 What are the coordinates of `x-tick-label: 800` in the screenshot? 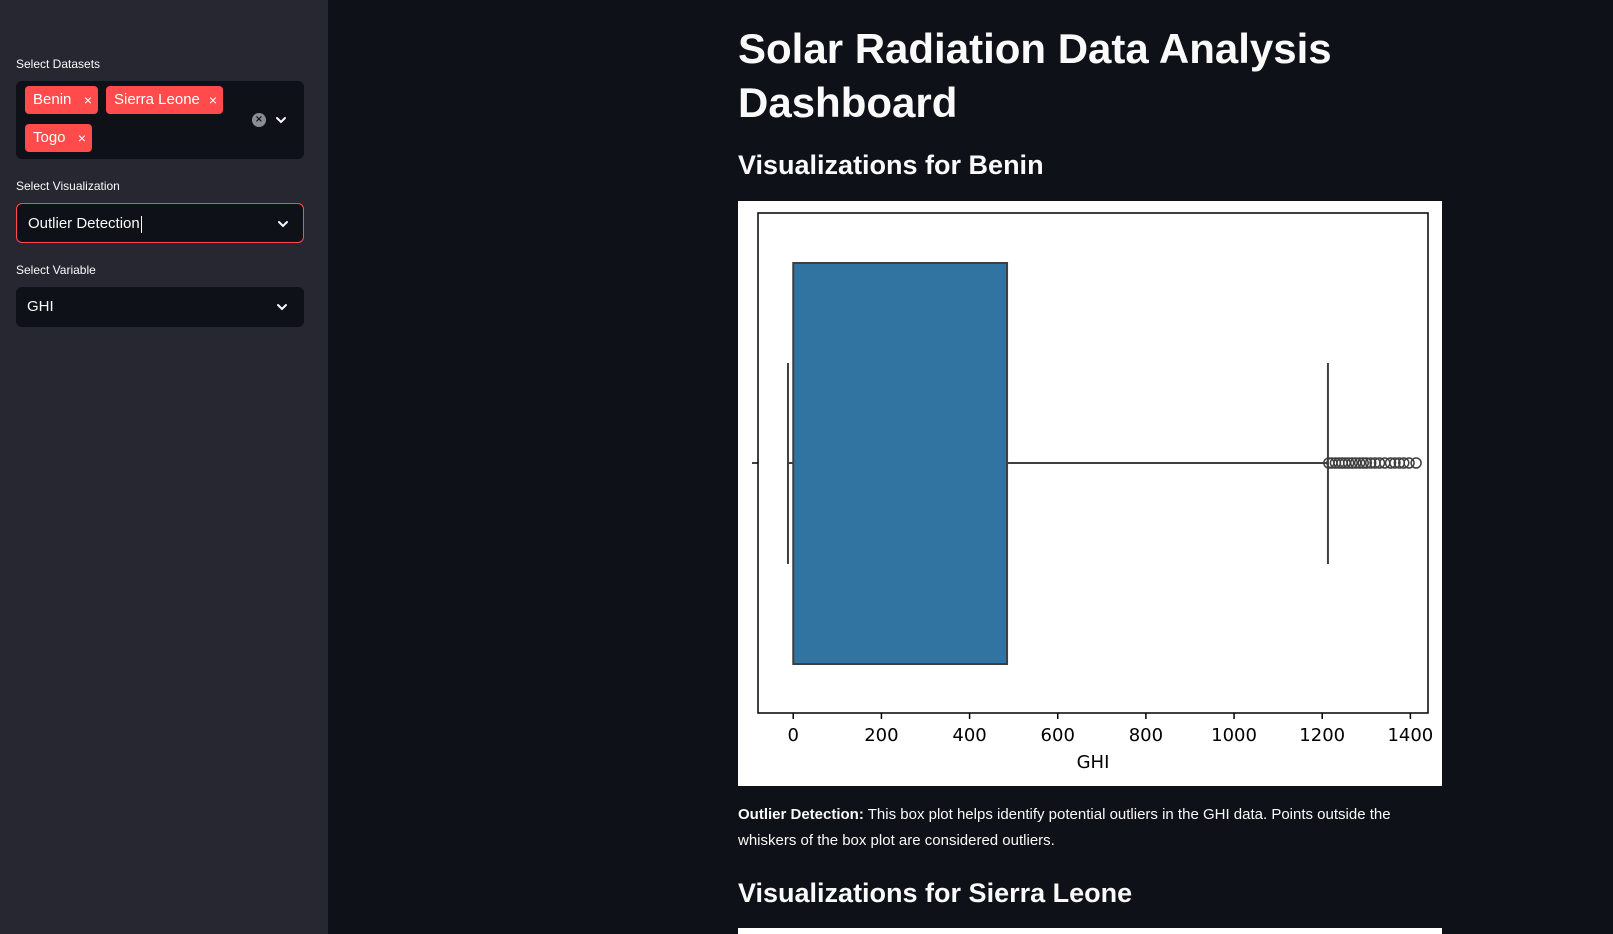 It's located at (1146, 735).